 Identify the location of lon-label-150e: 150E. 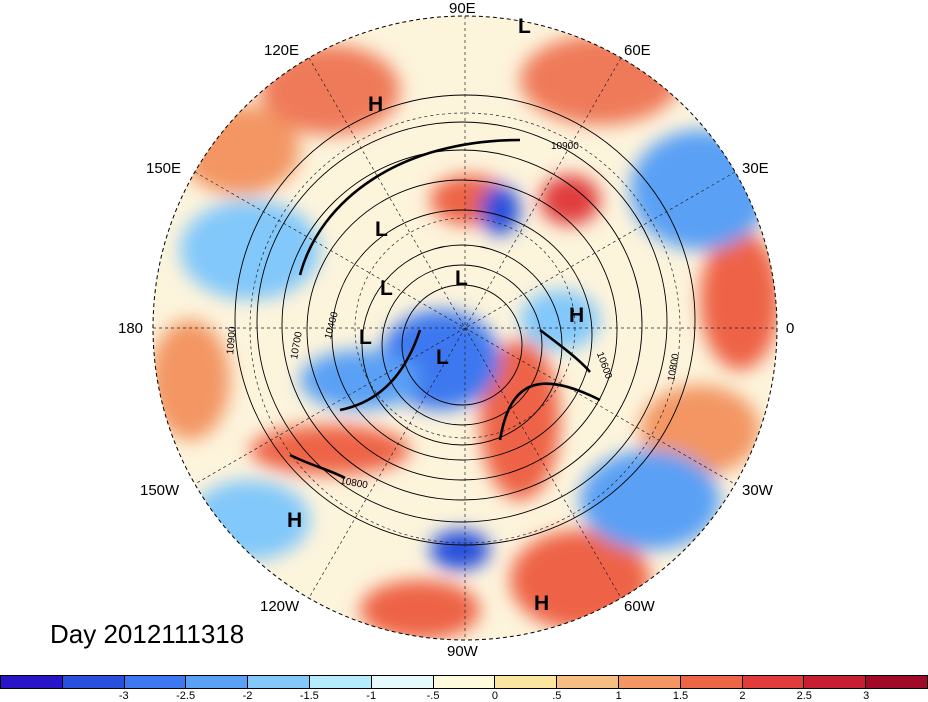
(164, 168).